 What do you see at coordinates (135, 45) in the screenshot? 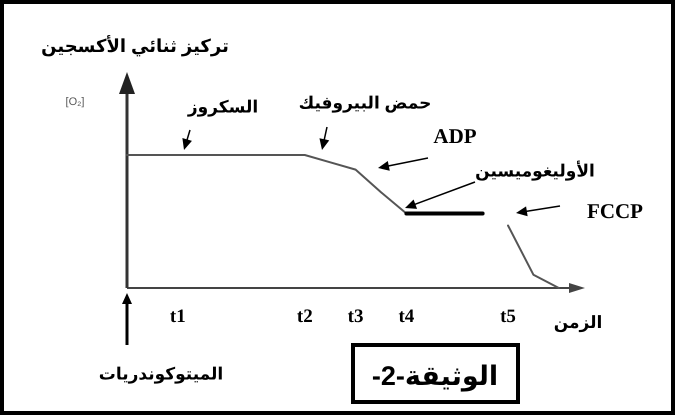
I see `text: تركيز ثنائي الأكسجين` at bounding box center [135, 45].